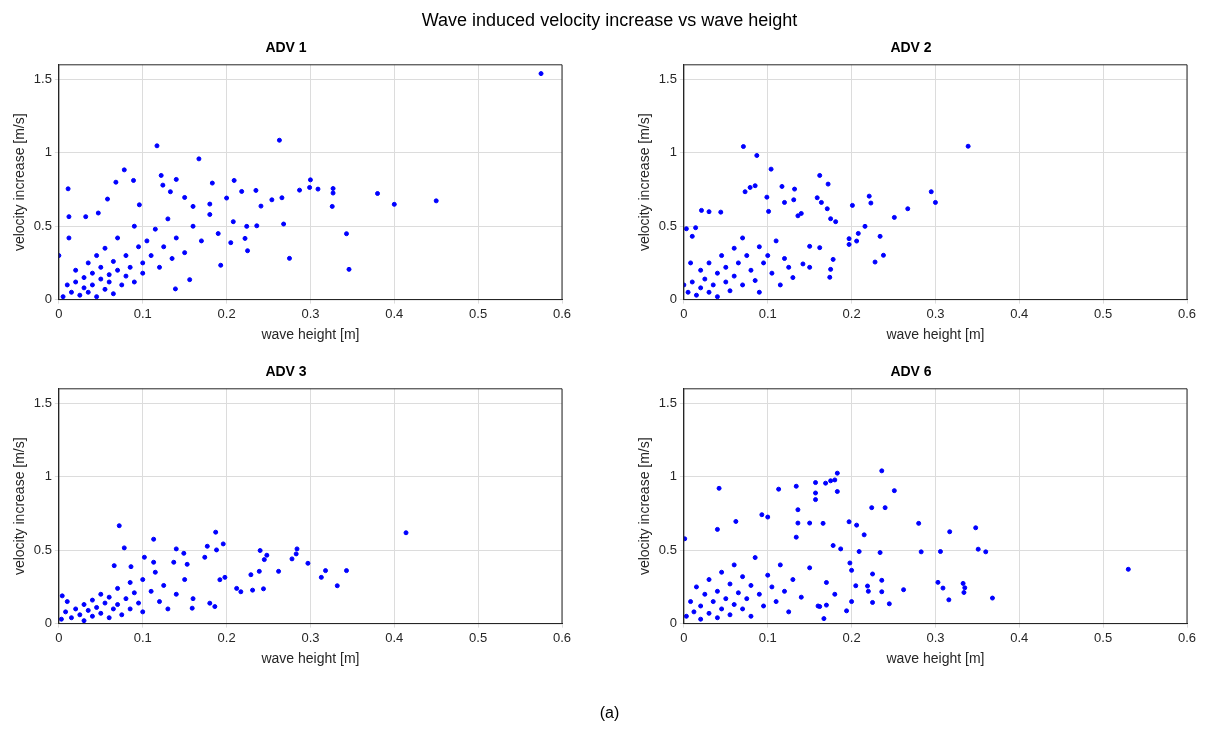 This screenshot has height=729, width=1219. Describe the element at coordinates (911, 371) in the screenshot. I see `chart-title: ADV 6` at that location.